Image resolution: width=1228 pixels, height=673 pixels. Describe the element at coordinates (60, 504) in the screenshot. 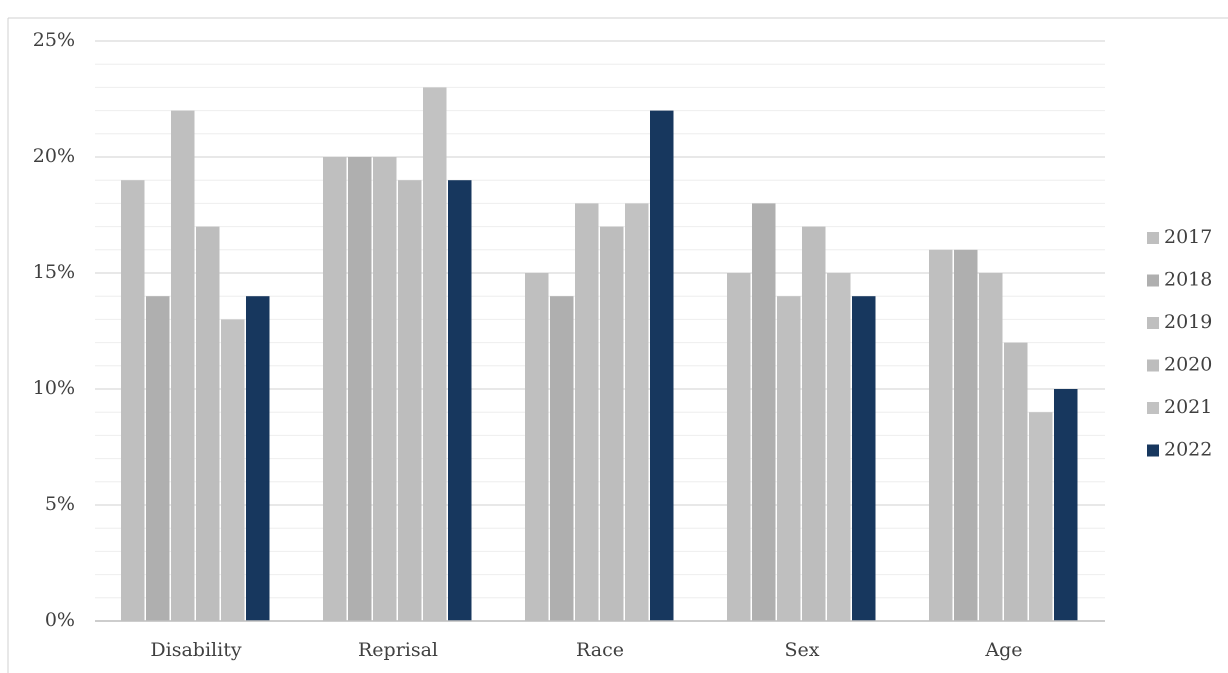

I see `y-tick-label: 5%` at that location.